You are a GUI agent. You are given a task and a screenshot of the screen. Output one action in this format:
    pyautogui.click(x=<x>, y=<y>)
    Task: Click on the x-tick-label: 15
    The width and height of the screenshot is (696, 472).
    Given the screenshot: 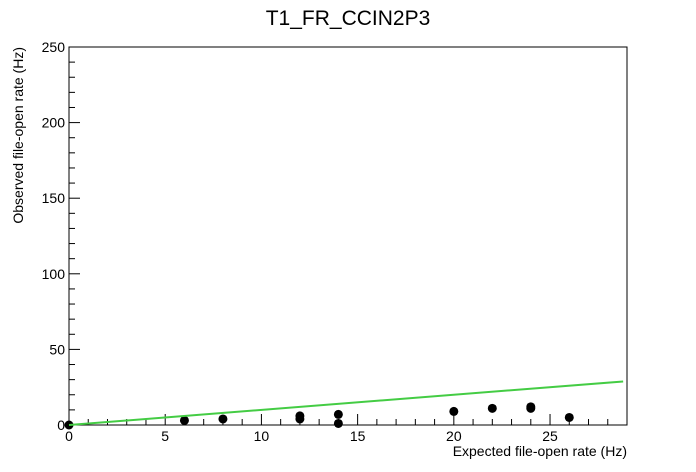 What is the action you would take?
    pyautogui.click(x=358, y=436)
    